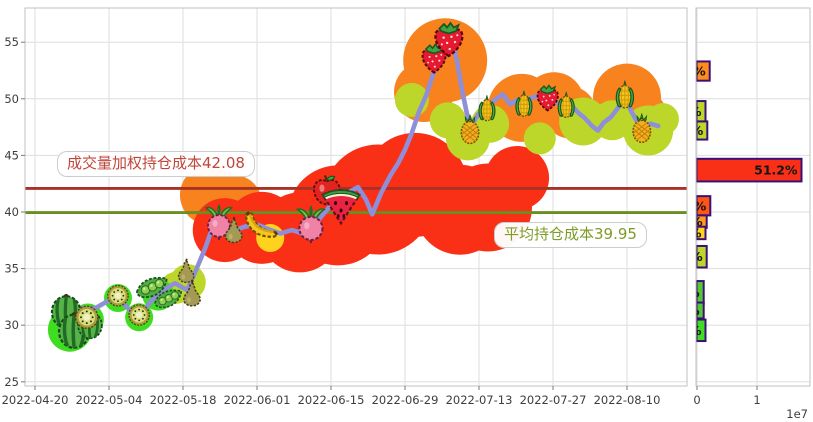 The width and height of the screenshot is (813, 422). What do you see at coordinates (745, 201) in the screenshot?
I see `volume-bars: %%% 51.2%%%%%%%%` at bounding box center [745, 201].